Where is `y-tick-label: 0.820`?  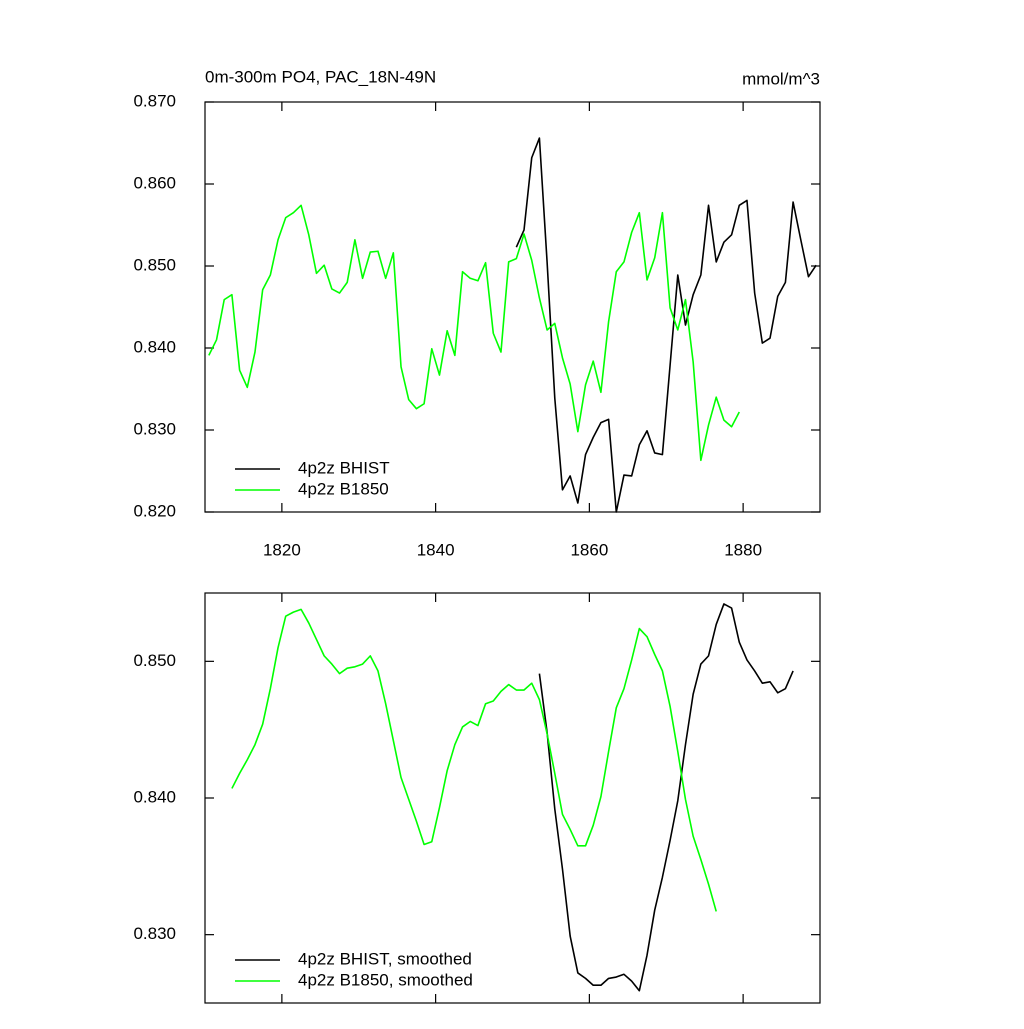
y-tick-label: 0.820 is located at coordinates (154, 510).